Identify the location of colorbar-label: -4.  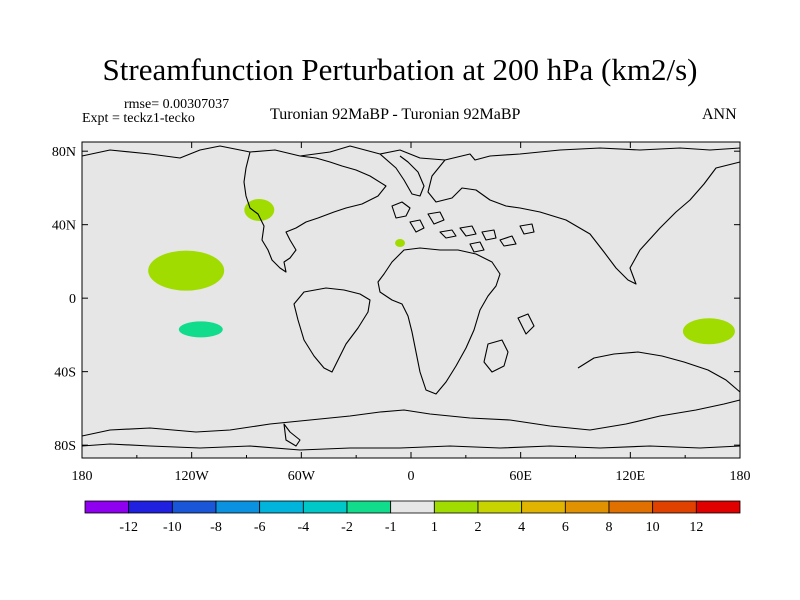
(303, 527).